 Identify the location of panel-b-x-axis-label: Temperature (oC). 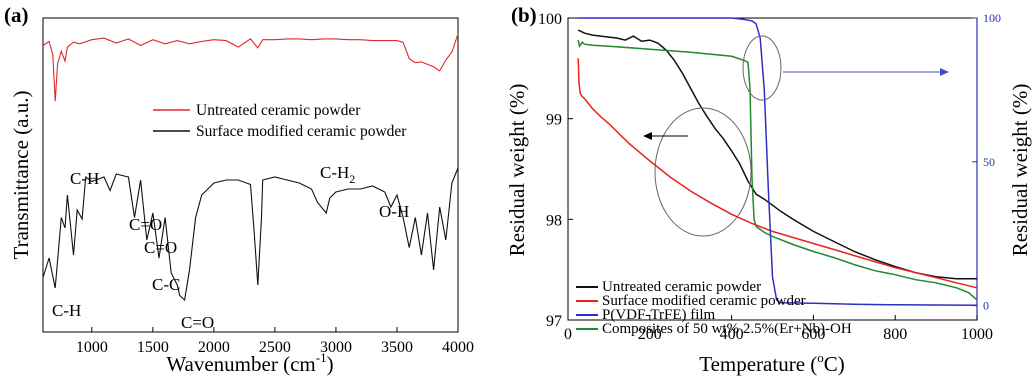
(772, 363).